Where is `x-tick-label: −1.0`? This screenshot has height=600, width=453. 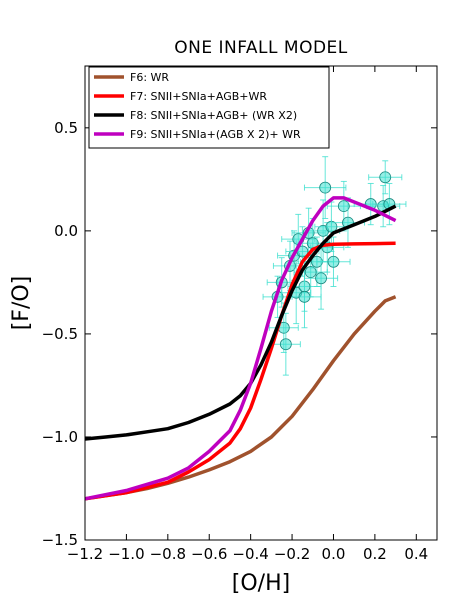
x-tick-label: −1.0 is located at coordinates (126, 554).